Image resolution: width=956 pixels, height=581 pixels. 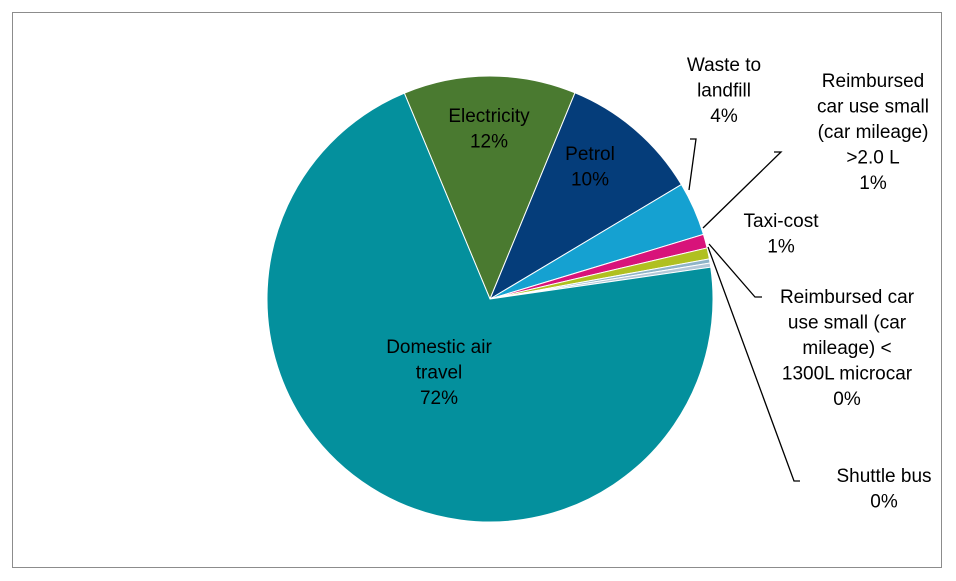 I want to click on data-label-line: landfill, so click(x=724, y=91).